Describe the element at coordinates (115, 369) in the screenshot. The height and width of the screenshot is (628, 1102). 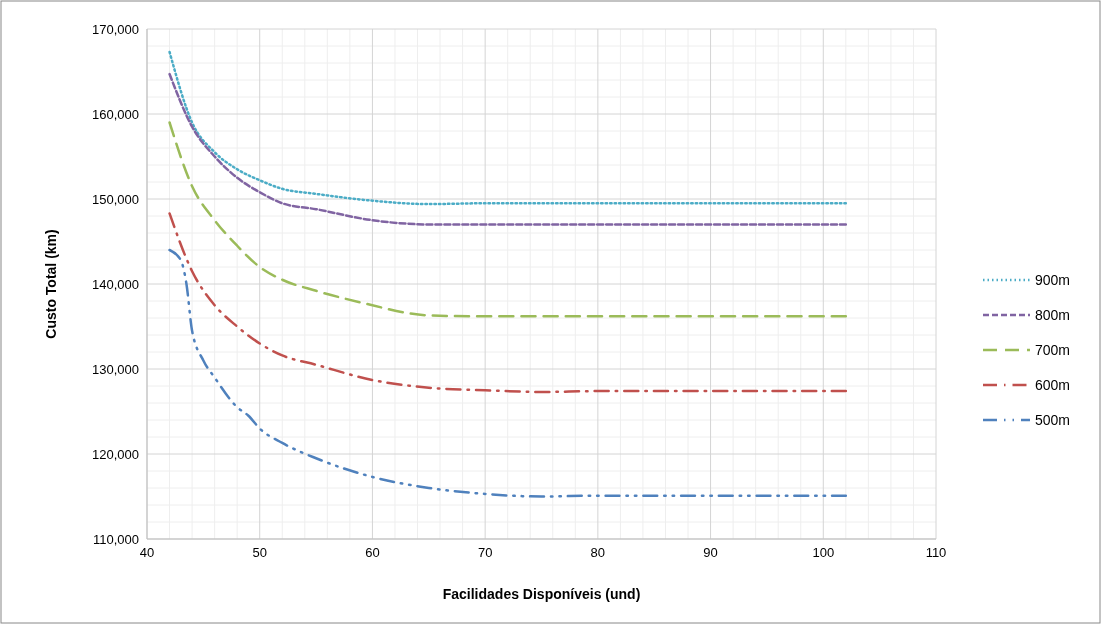
I see `y-tick-label: 130,000` at that location.